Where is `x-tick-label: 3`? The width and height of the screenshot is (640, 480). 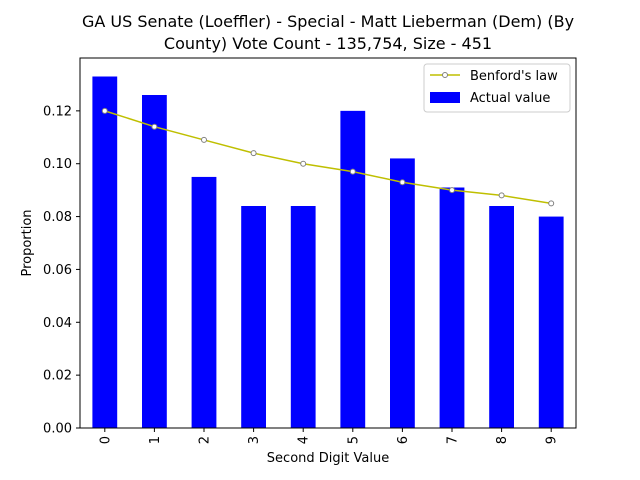 x-tick-label: 3 is located at coordinates (254, 440).